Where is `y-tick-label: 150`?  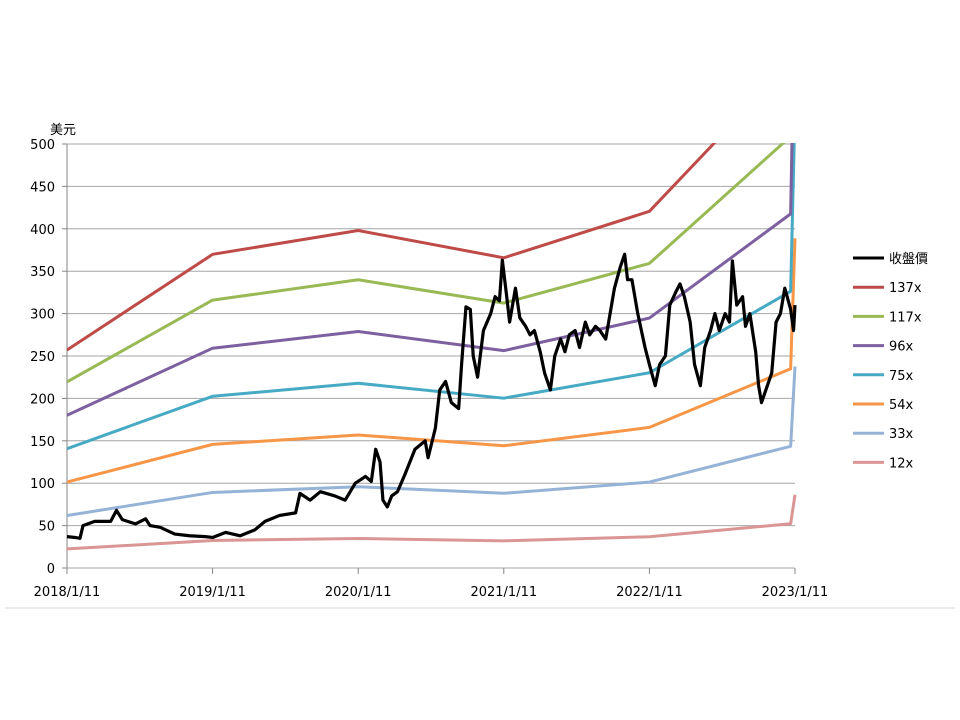 y-tick-label: 150 is located at coordinates (42, 442).